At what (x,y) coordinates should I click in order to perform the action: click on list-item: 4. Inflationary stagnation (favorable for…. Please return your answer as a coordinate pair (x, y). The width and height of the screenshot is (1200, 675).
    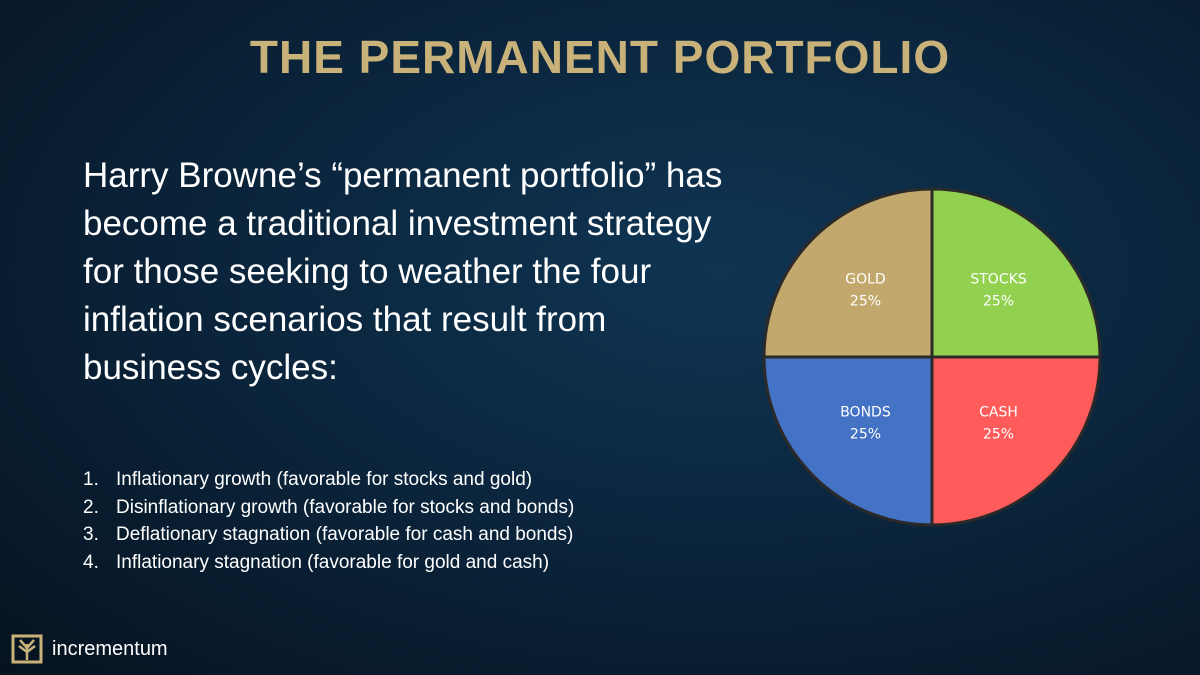
    Looking at the image, I should click on (328, 563).